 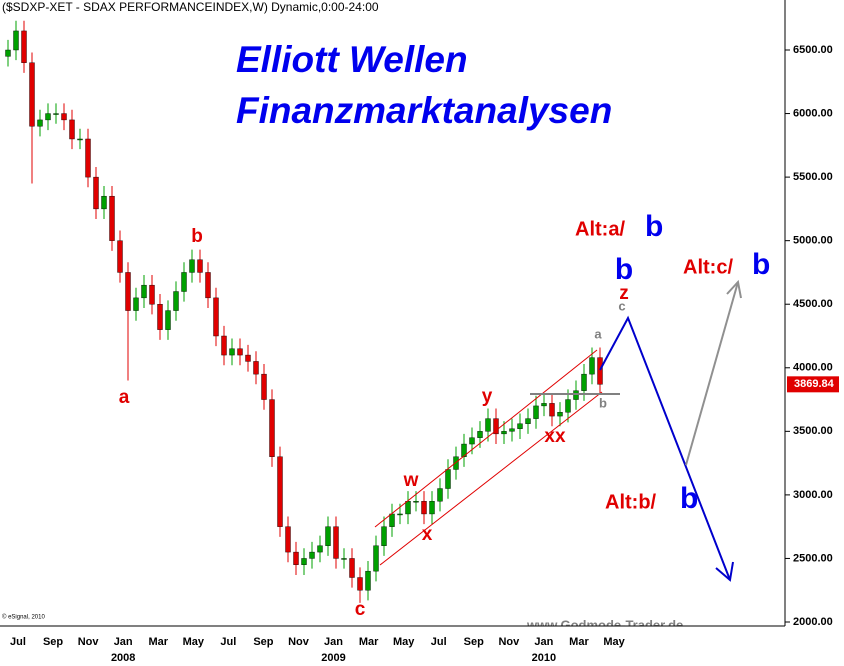 What do you see at coordinates (813, 558) in the screenshot?
I see `y-tick-label: 2500.00` at bounding box center [813, 558].